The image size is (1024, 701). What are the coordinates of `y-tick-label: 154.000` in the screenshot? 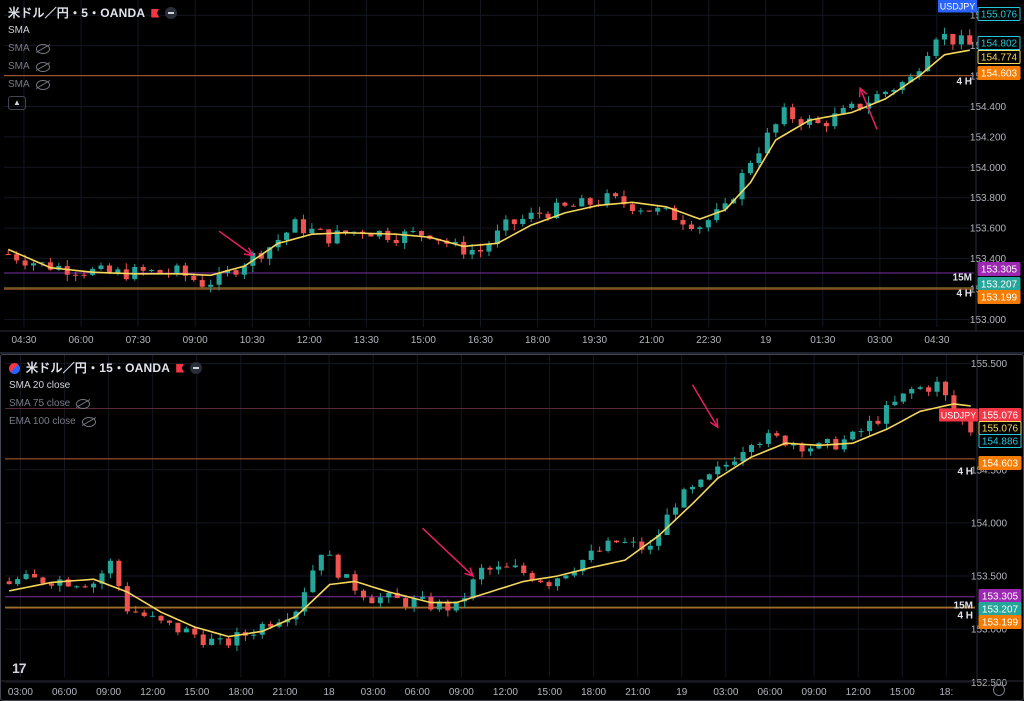 It's located at (989, 523).